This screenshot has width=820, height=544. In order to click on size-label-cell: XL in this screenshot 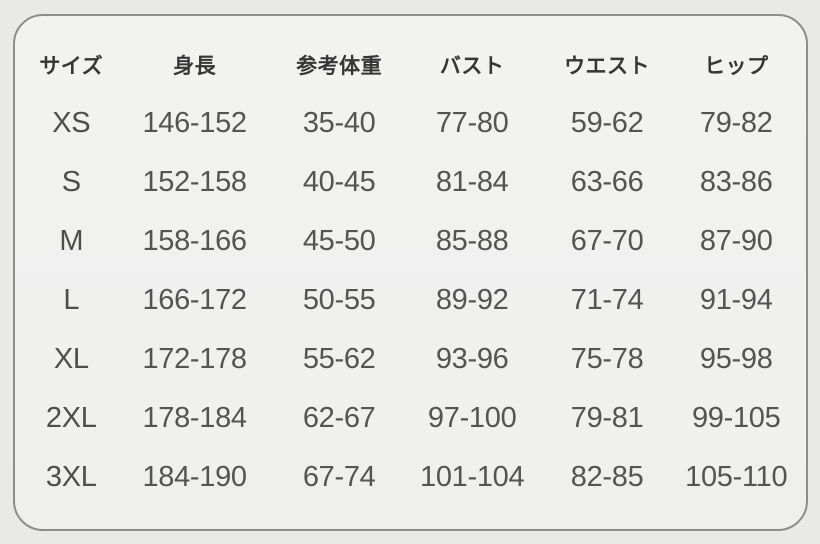, I will do `click(71, 359)`.